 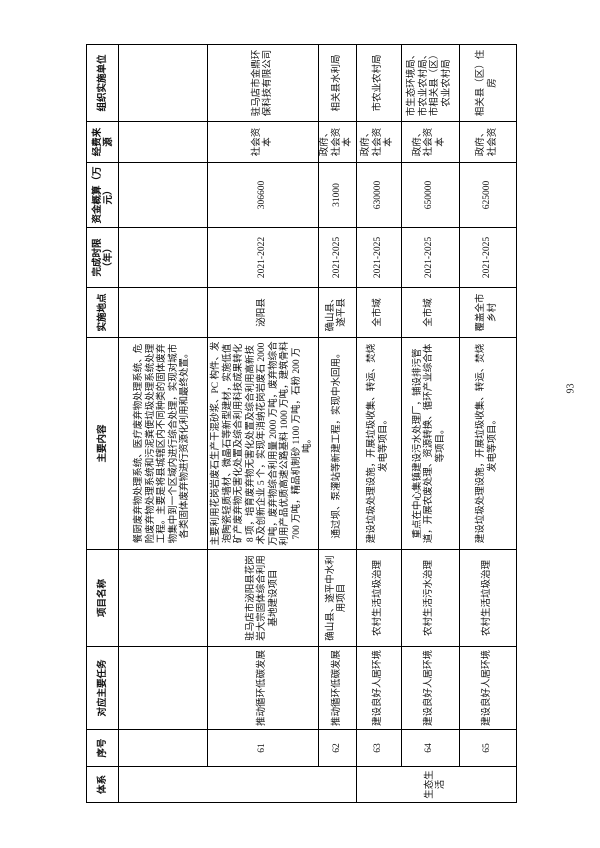 What do you see at coordinates (378, 142) in the screenshot?
I see `cell-63-funding: 政府、社会资本` at bounding box center [378, 142].